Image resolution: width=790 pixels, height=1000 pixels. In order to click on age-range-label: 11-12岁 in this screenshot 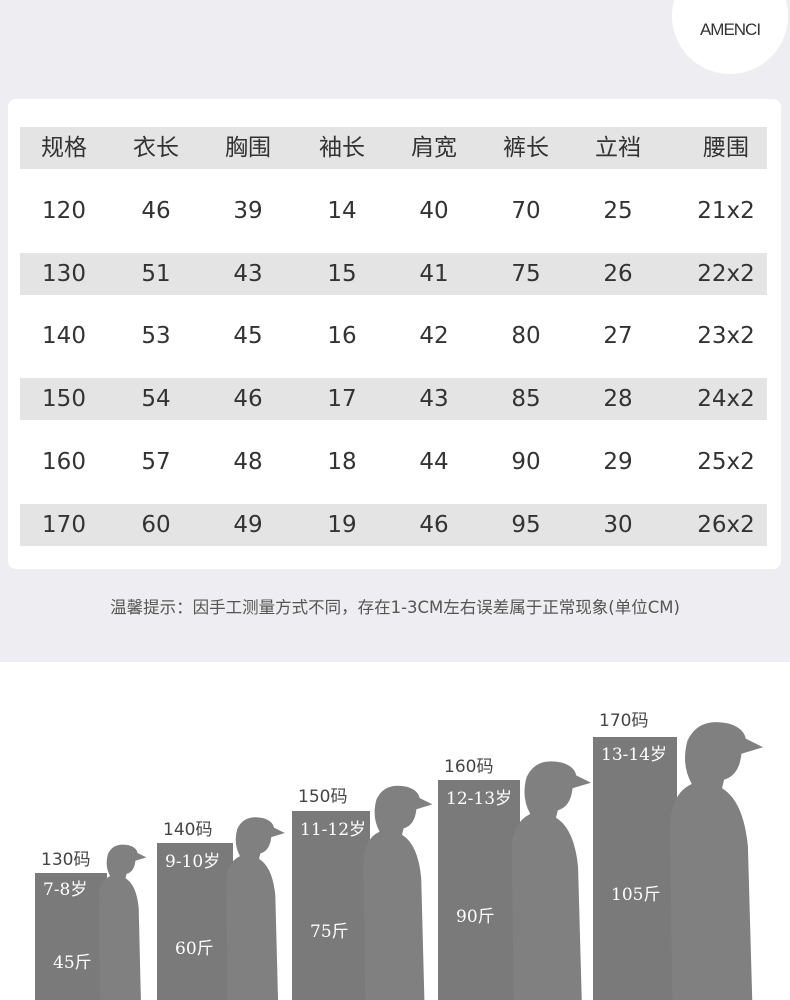, I will do `click(333, 830)`.